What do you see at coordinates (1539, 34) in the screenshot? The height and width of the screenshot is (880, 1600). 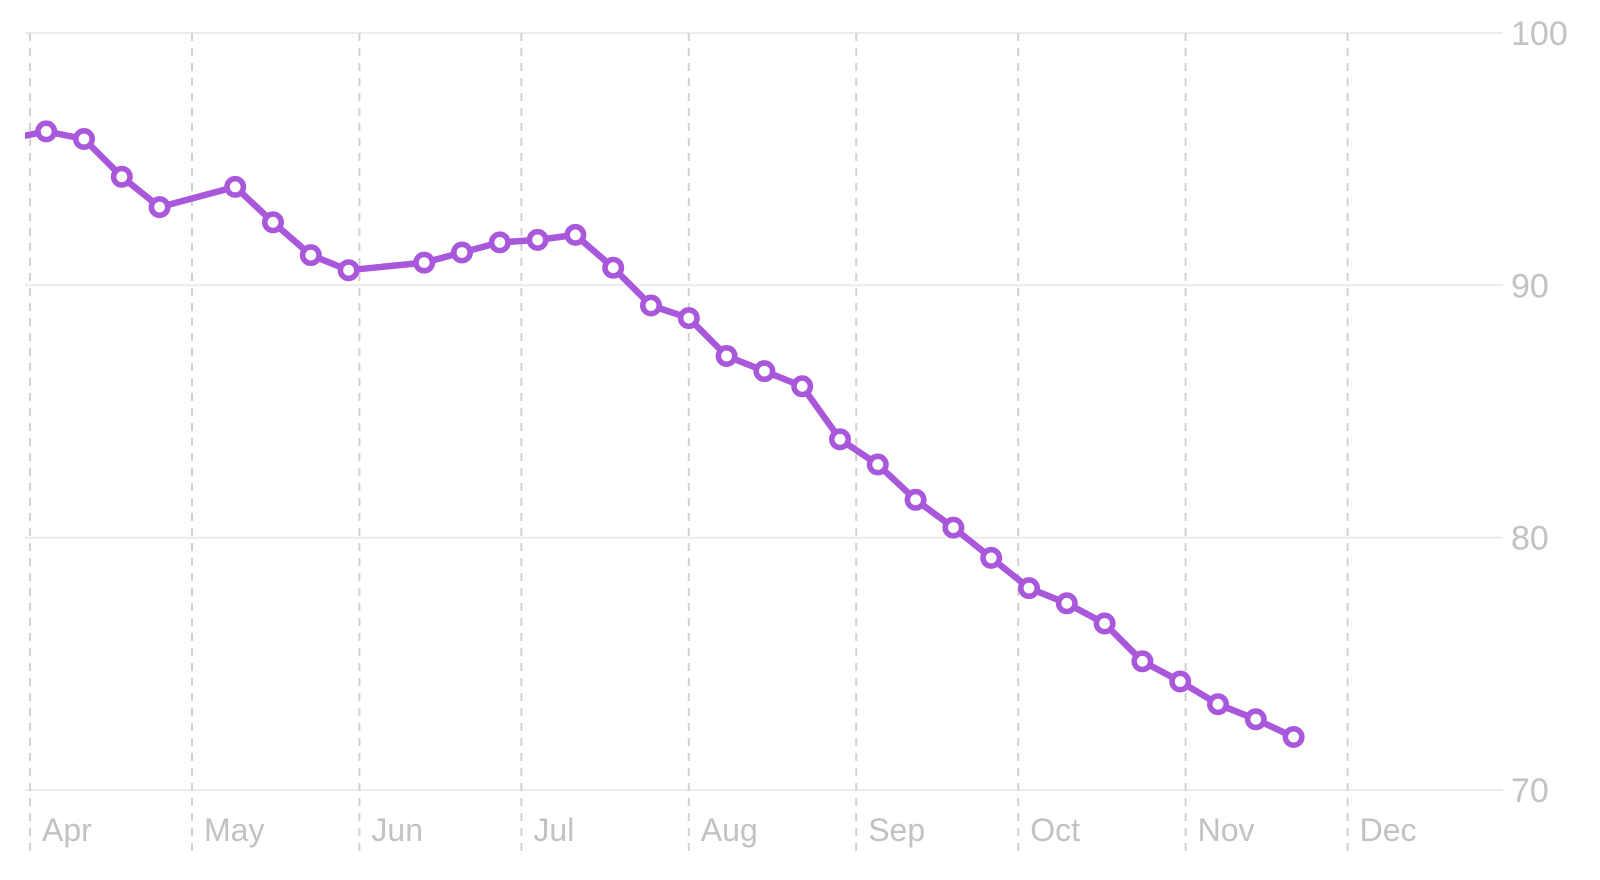 I see `y-axis-label: 100` at bounding box center [1539, 34].